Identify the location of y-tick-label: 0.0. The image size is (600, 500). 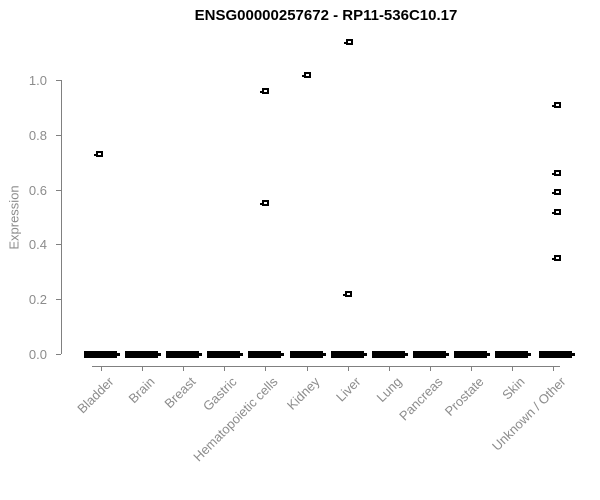
(37, 354).